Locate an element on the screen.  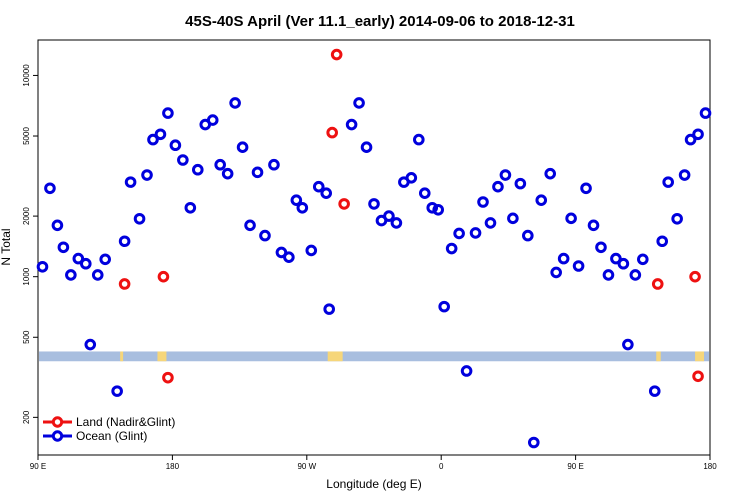
x-tick-label-4: 90 E is located at coordinates (575, 466).